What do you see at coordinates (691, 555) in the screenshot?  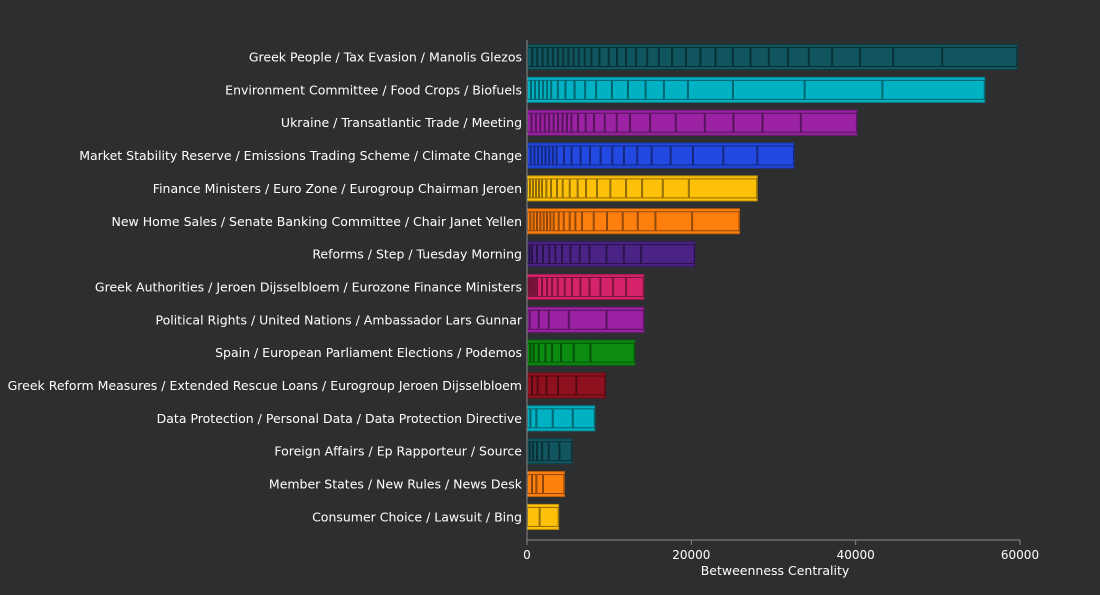 I see `x-tick-label: 20000` at bounding box center [691, 555].